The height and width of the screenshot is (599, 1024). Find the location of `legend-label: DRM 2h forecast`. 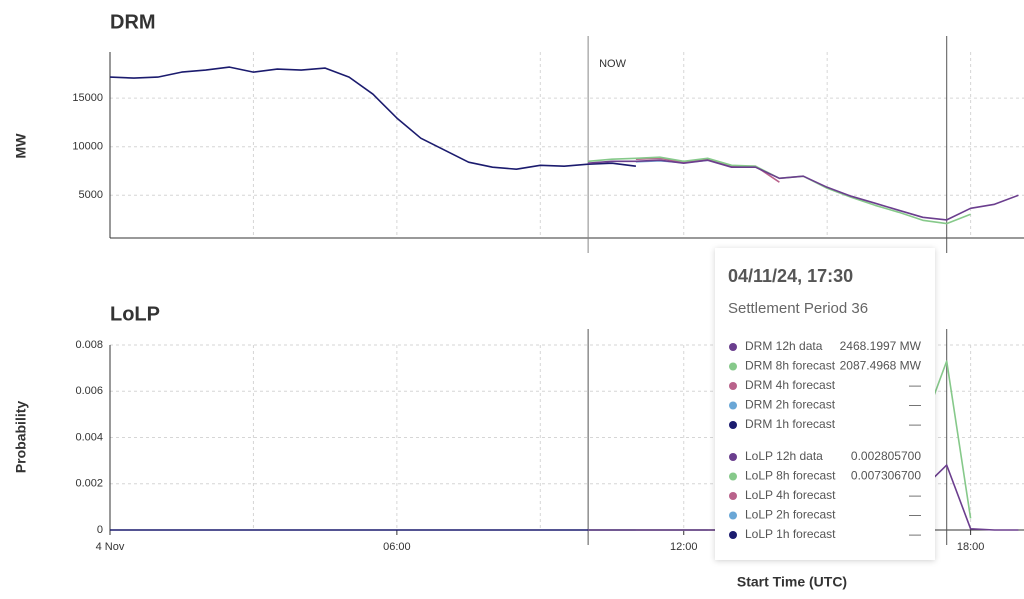

legend-label: DRM 2h forecast is located at coordinates (790, 405).